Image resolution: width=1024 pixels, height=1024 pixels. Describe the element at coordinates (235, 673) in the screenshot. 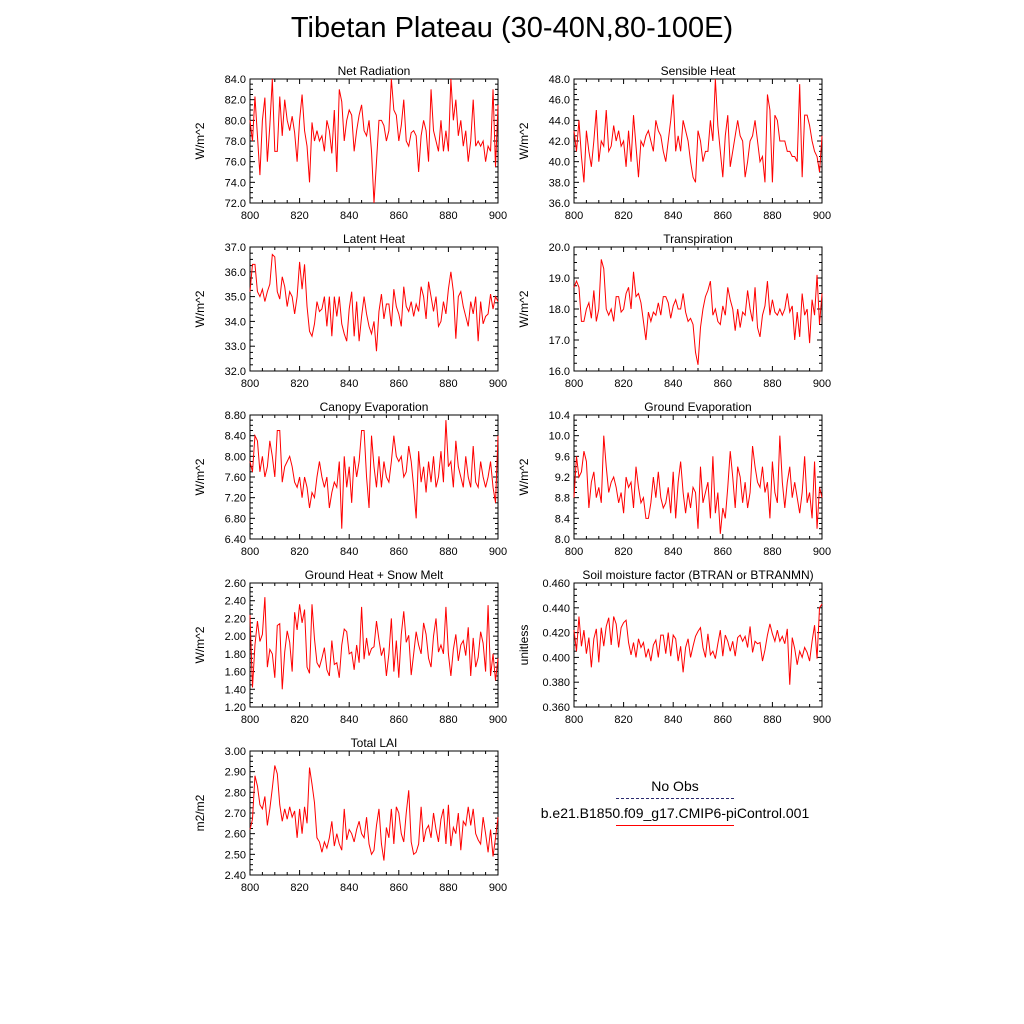

I see `y-tick-label: 1.60` at that location.